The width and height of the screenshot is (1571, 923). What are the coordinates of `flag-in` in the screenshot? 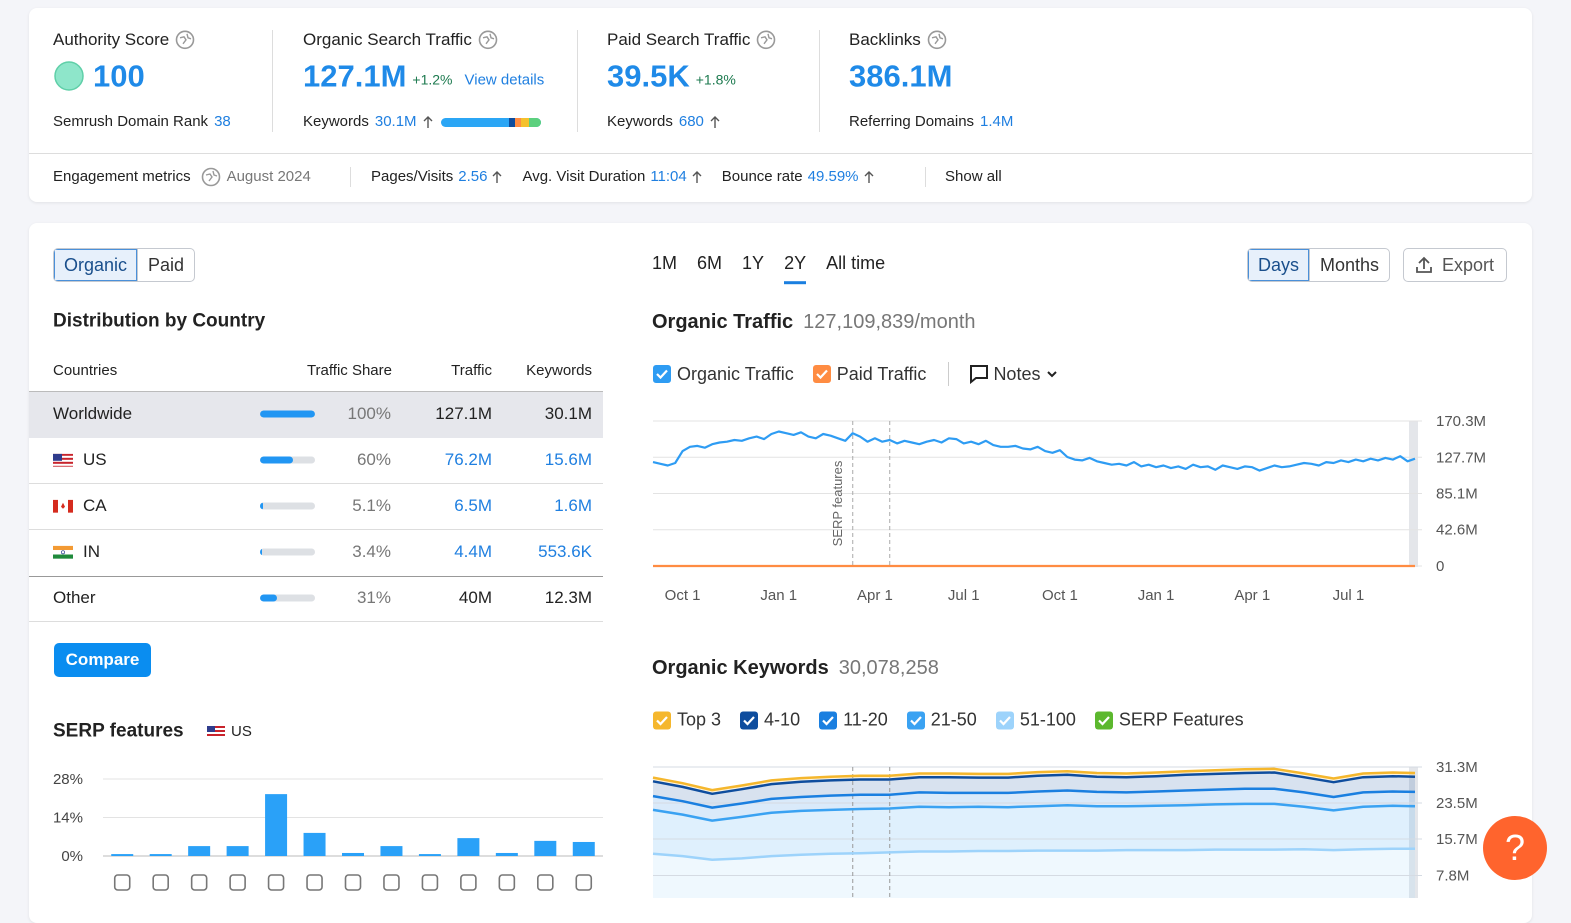 It's located at (63, 552).